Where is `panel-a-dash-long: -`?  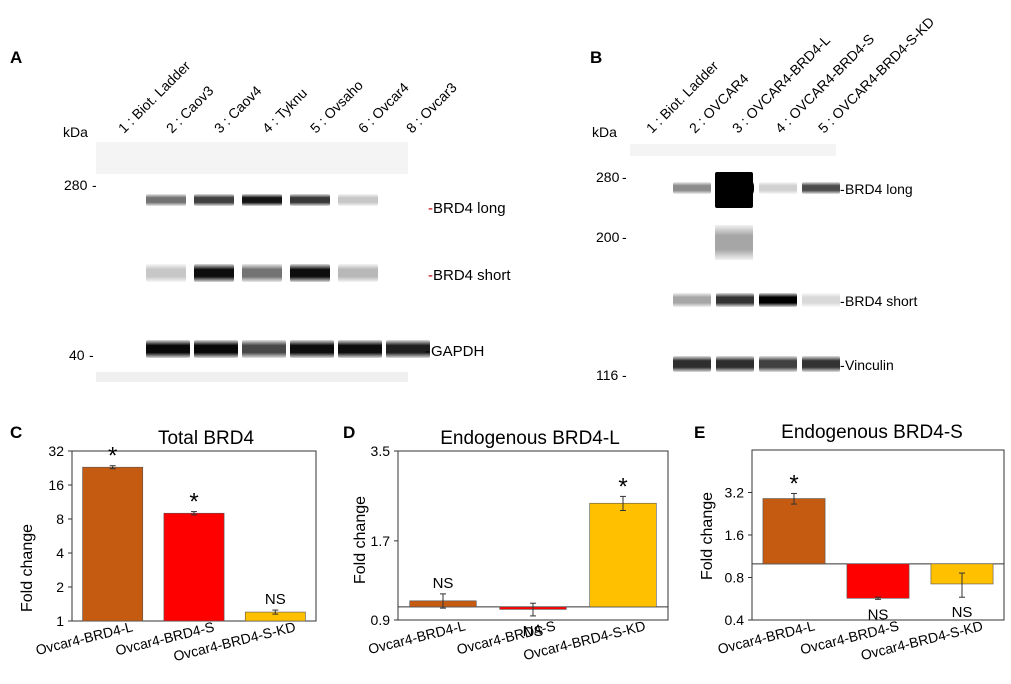 panel-a-dash-long: - is located at coordinates (430, 208).